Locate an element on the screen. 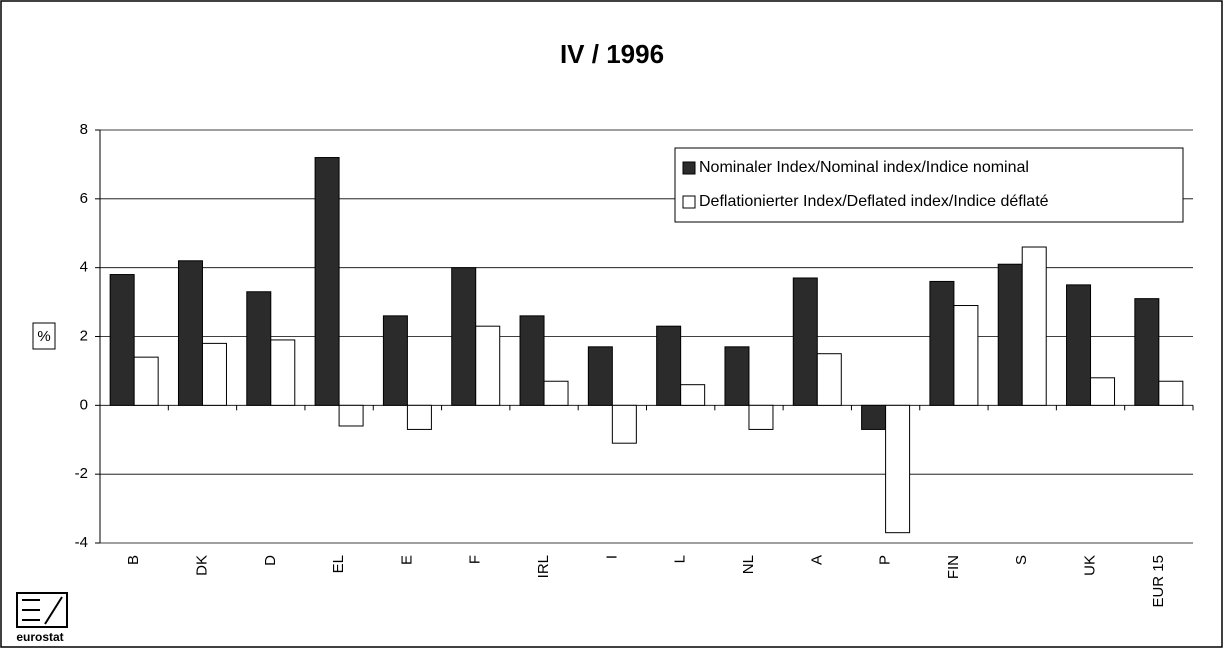  y-tick-label: 4 is located at coordinates (84, 267).